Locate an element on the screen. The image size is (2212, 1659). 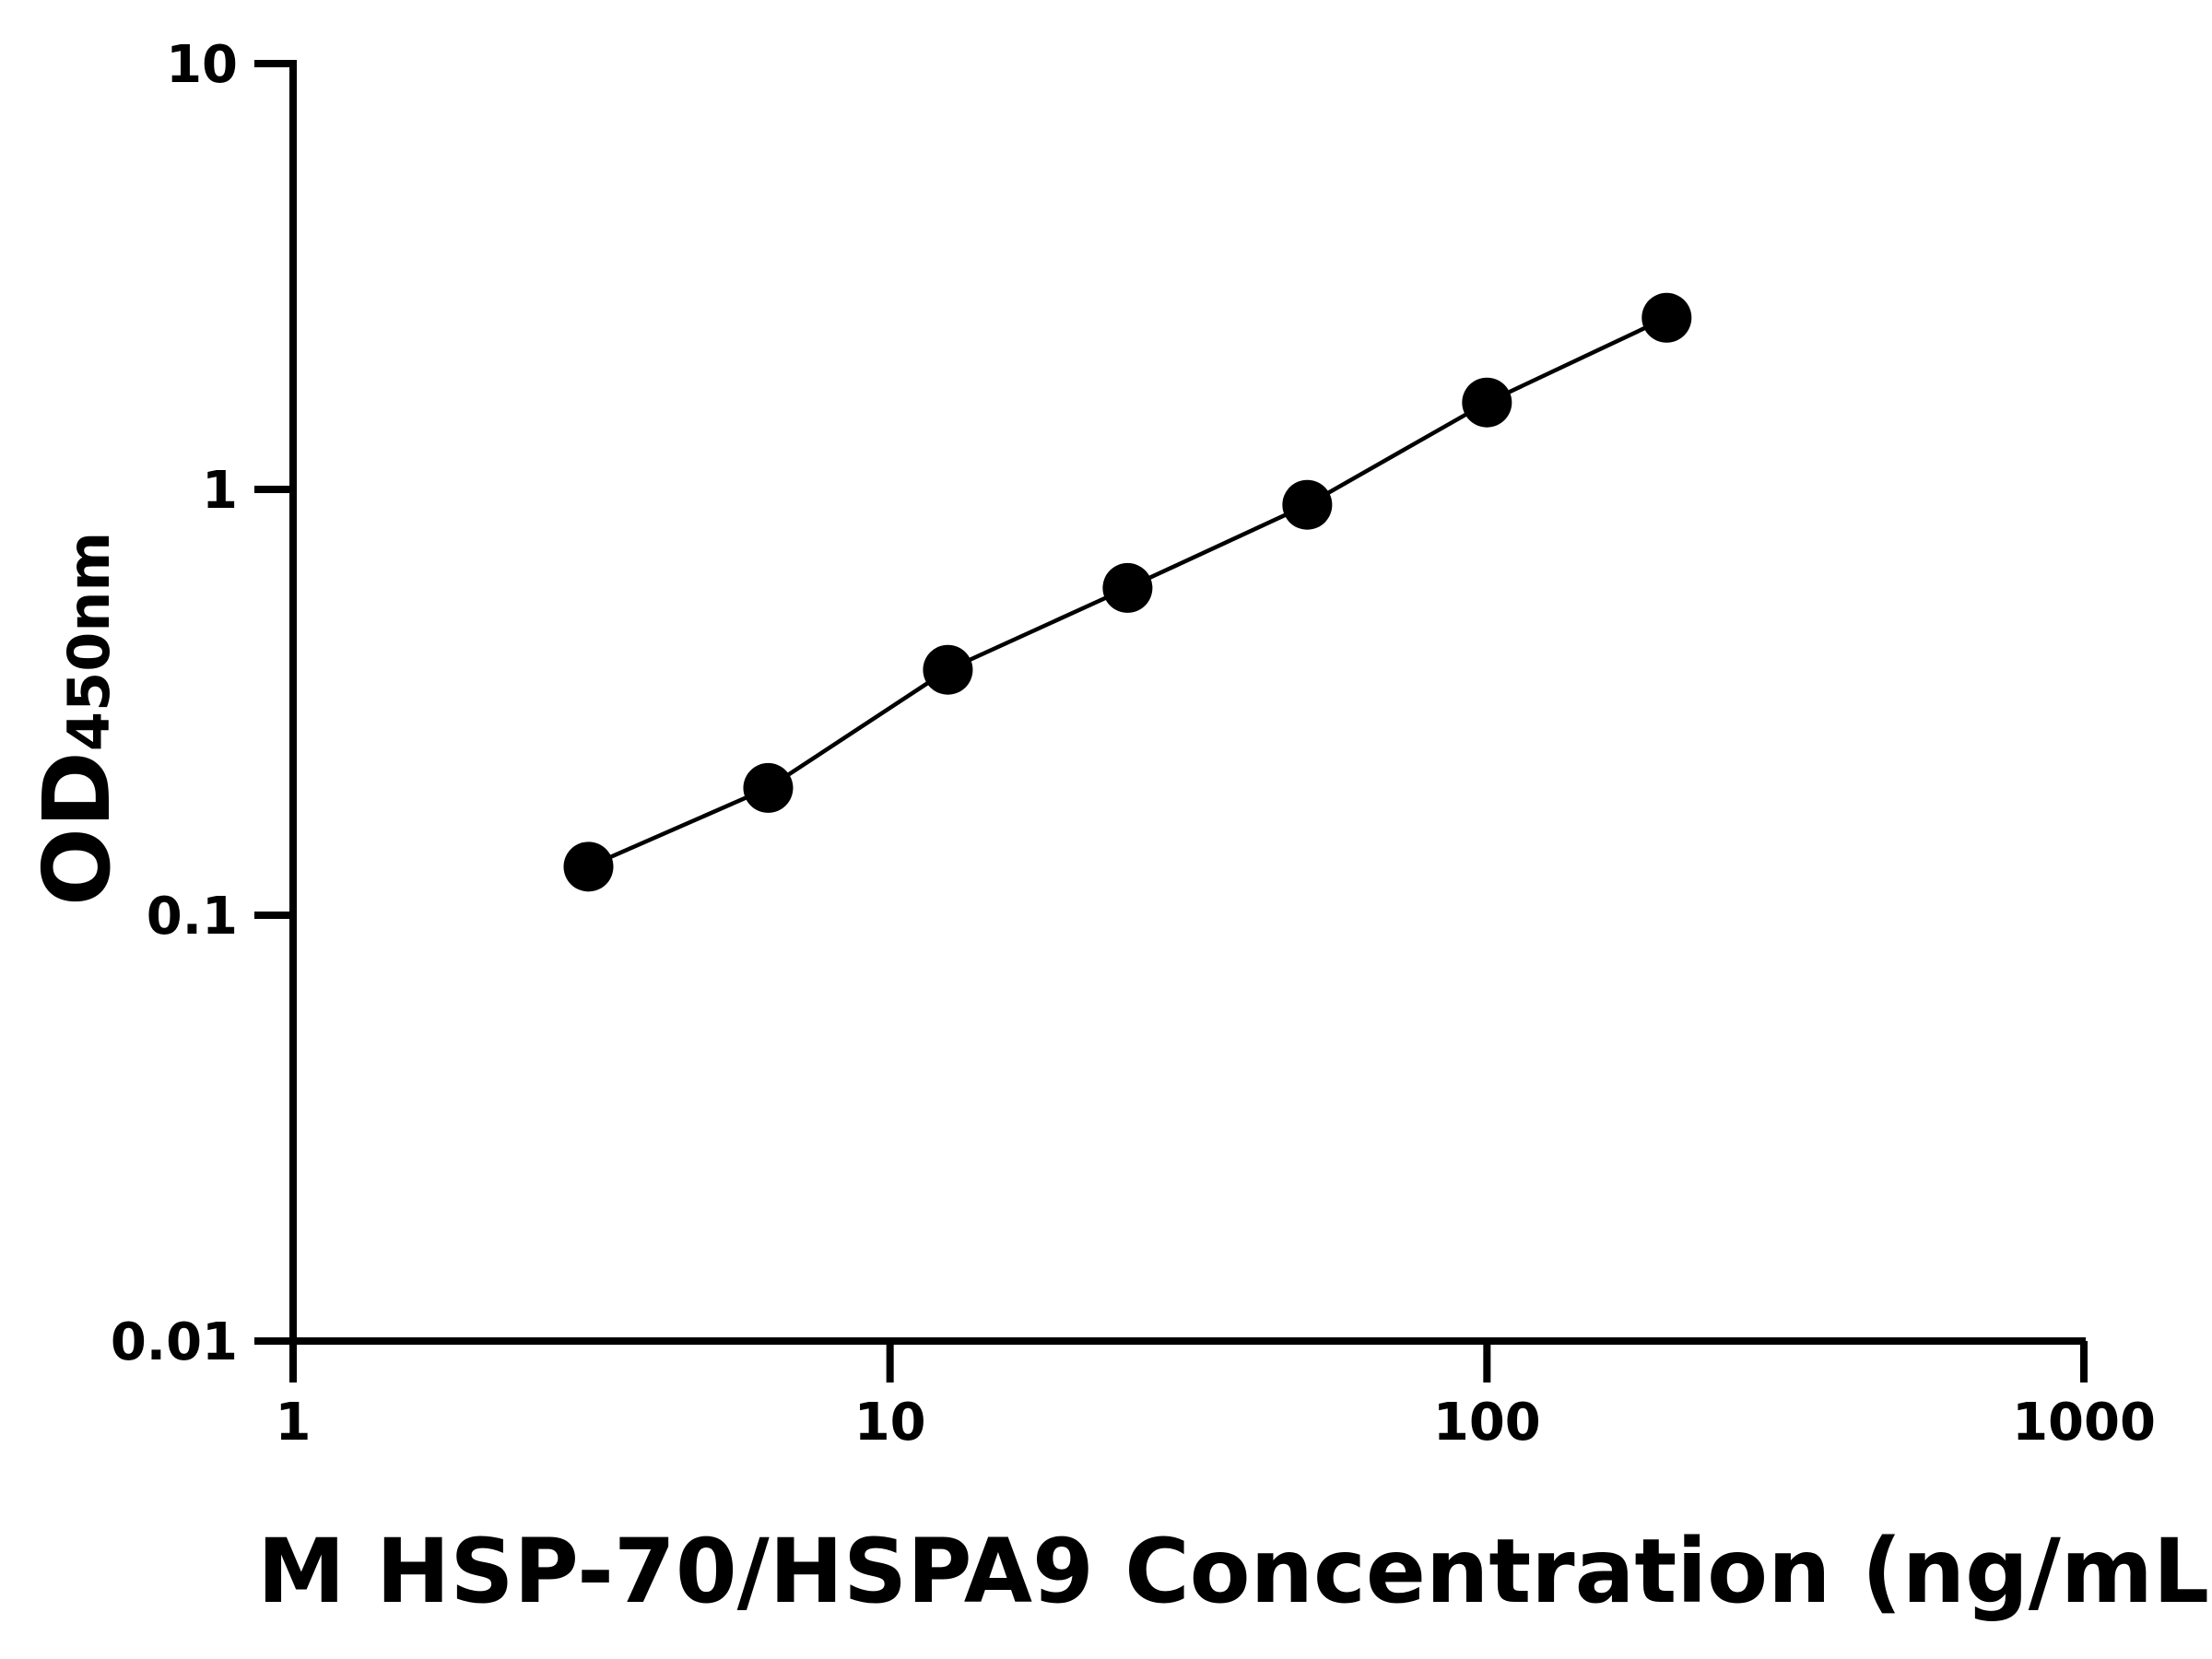
x-tick-label: 10 is located at coordinates (890, 1423).